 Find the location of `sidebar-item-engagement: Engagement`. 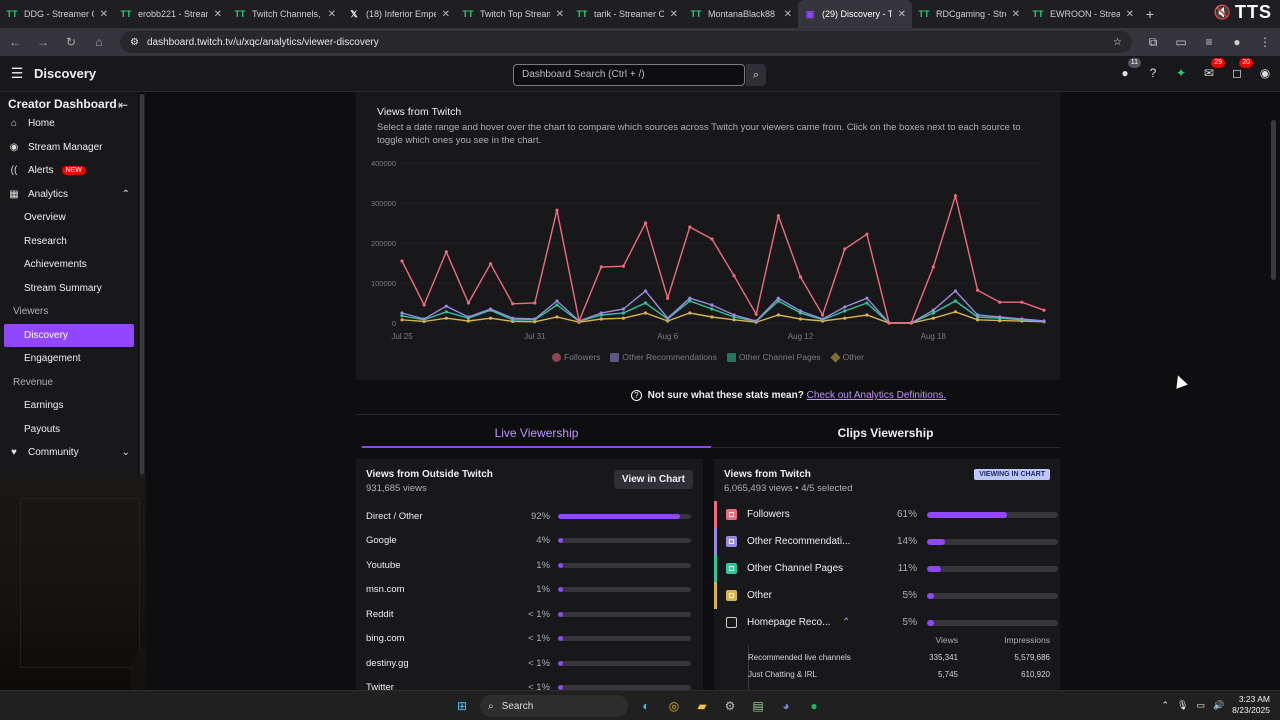

sidebar-item-engagement: Engagement is located at coordinates (52, 359).